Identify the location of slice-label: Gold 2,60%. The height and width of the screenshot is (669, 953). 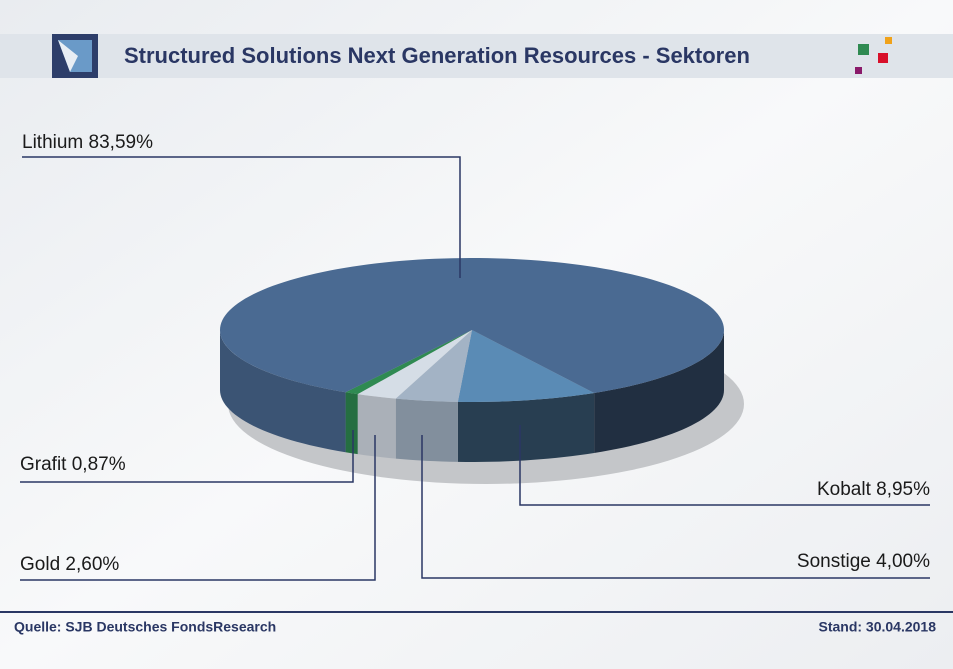
(69, 564).